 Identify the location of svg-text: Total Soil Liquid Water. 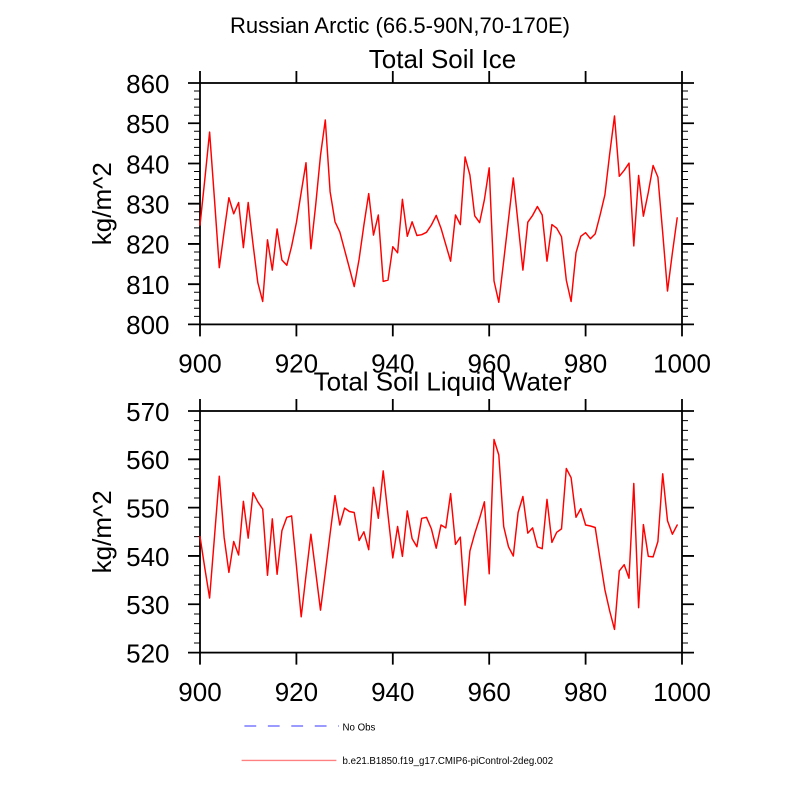
(443, 382).